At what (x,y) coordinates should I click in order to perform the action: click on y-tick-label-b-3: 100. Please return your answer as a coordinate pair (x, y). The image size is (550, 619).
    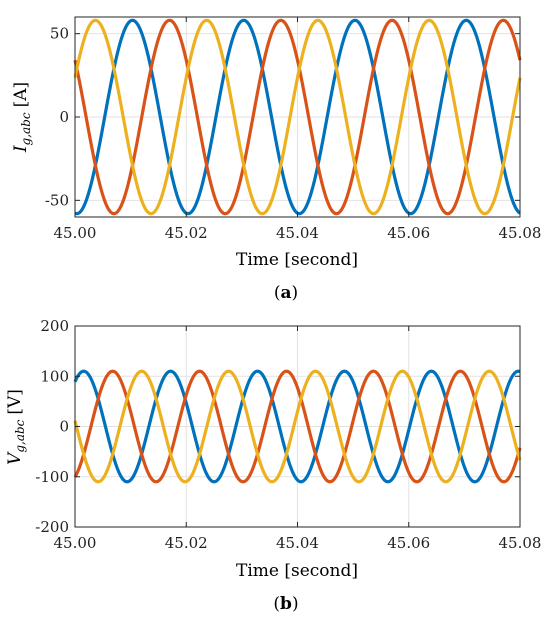
    Looking at the image, I should click on (54, 376).